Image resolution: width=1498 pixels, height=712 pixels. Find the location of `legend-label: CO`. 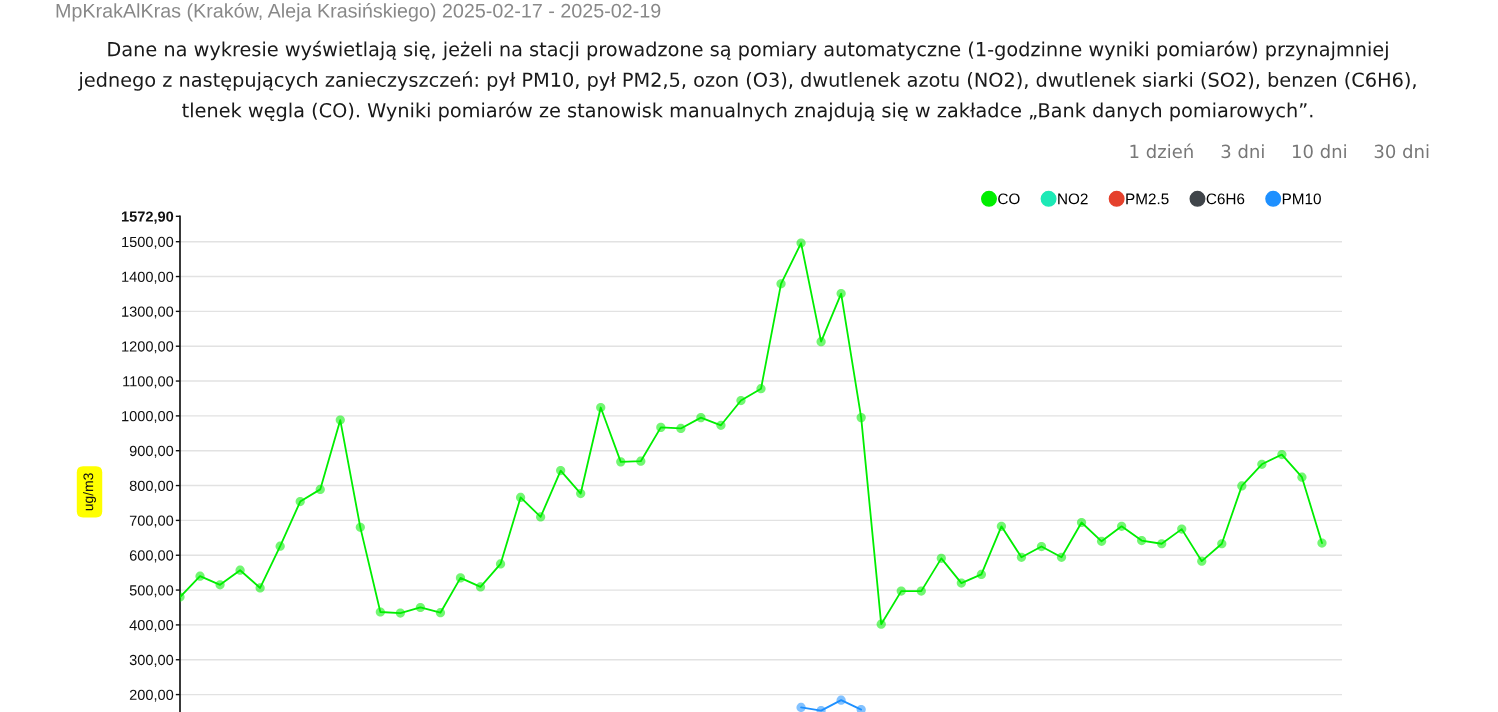

legend-label: CO is located at coordinates (1009, 199).